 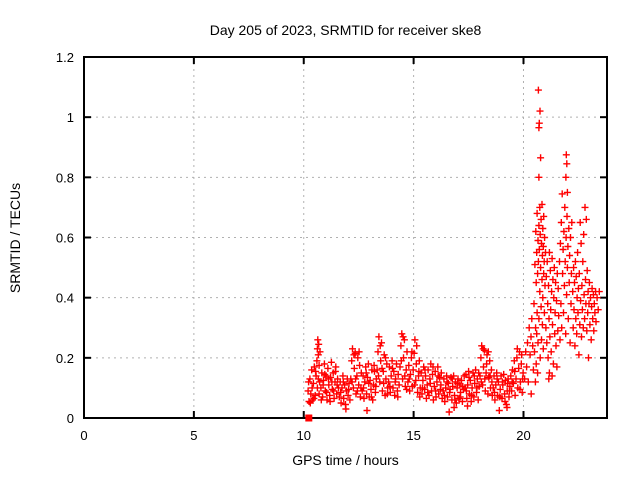 What do you see at coordinates (193, 435) in the screenshot?
I see `x-tick-label: 5` at bounding box center [193, 435].